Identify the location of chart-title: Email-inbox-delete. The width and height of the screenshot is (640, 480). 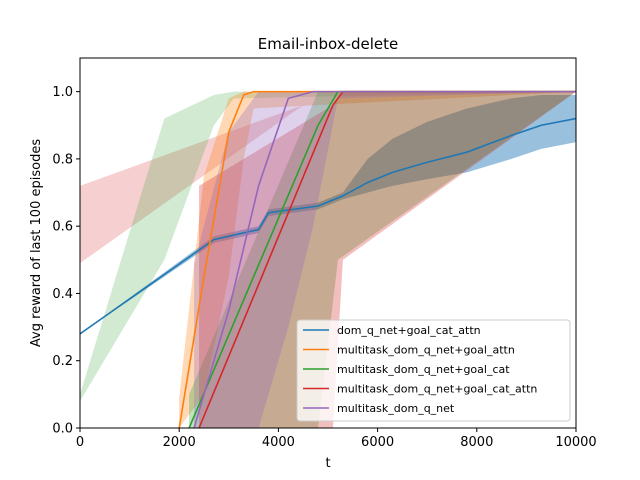
(328, 44).